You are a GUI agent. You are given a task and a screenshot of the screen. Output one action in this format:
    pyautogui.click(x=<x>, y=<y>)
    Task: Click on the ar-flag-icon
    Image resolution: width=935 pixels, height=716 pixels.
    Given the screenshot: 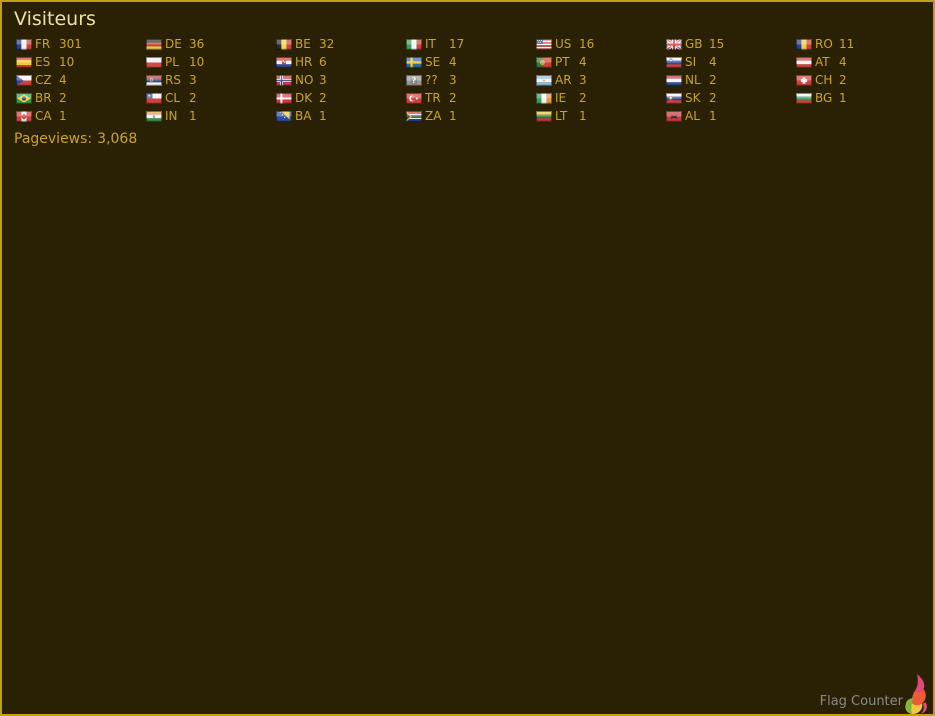 What is the action you would take?
    pyautogui.click(x=544, y=80)
    